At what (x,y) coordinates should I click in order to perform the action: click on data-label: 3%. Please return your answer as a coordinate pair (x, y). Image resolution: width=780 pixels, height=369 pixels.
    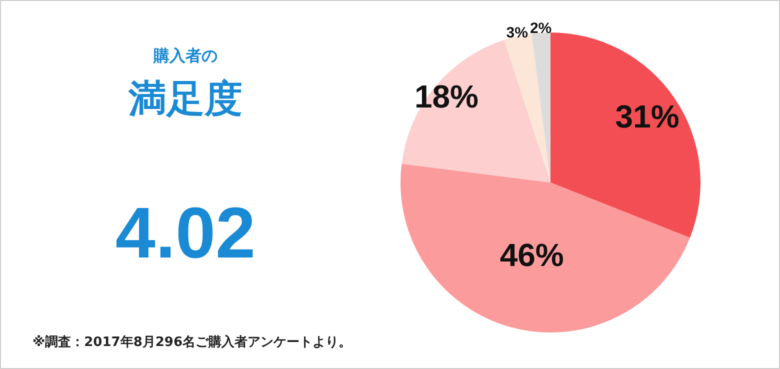
    Looking at the image, I should click on (517, 33).